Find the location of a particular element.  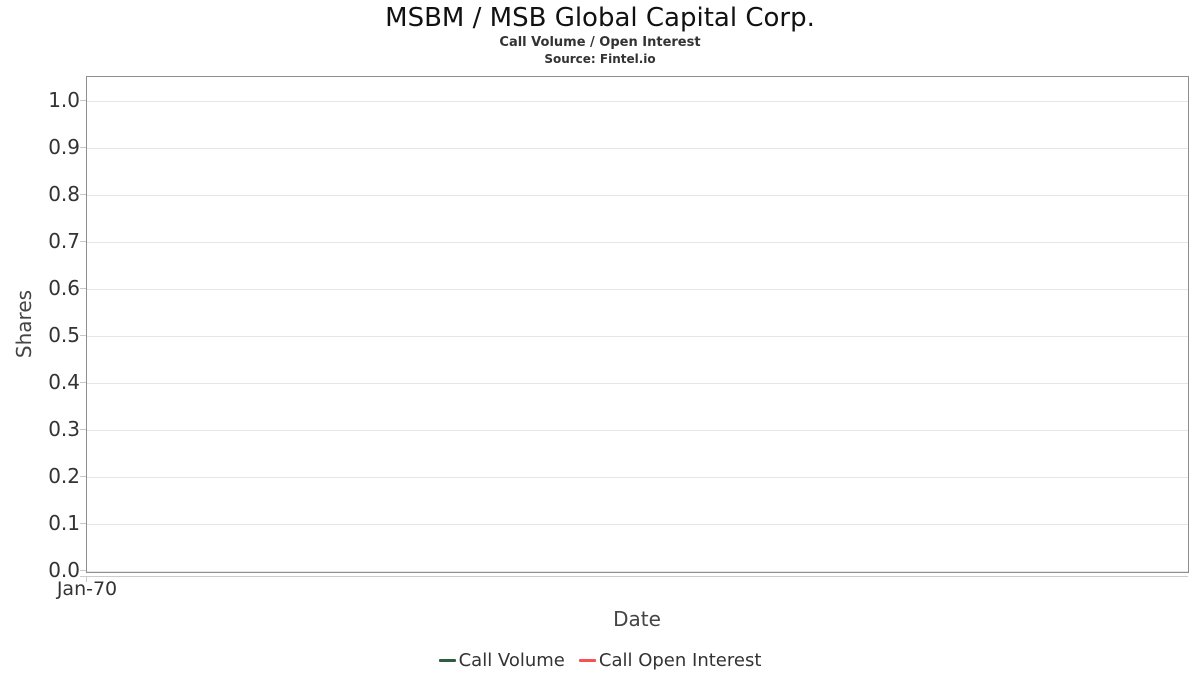

y-axis-tick-label: 1.0 is located at coordinates (64, 100).